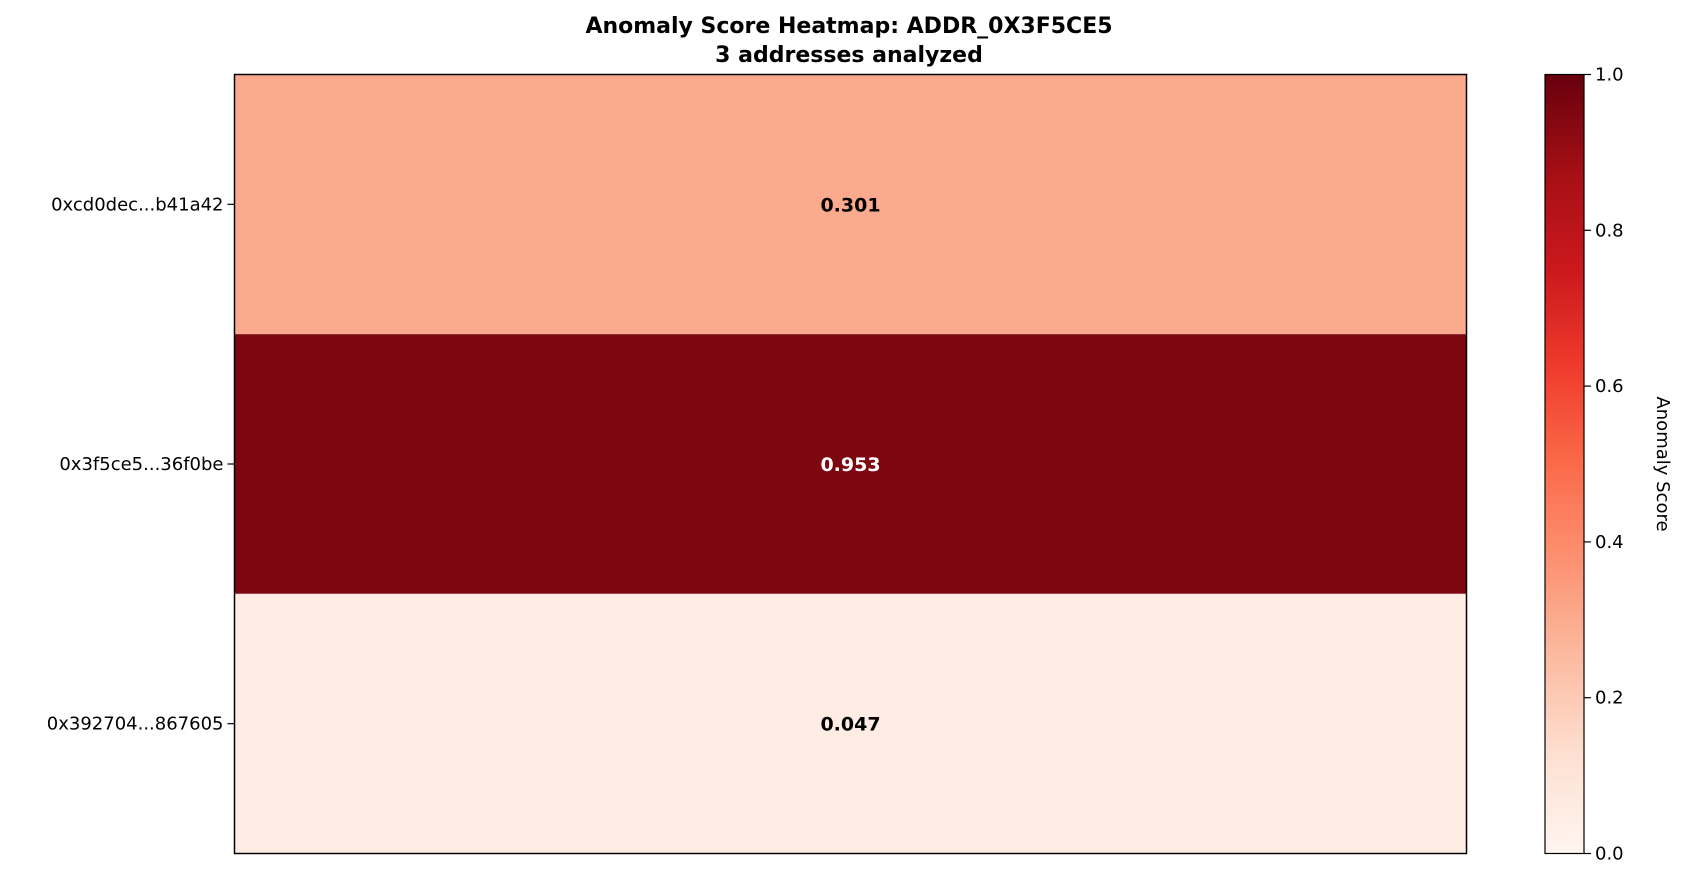 This screenshot has width=1684, height=879. I want to click on row-tick-label: 0x392704...867605, so click(135, 724).